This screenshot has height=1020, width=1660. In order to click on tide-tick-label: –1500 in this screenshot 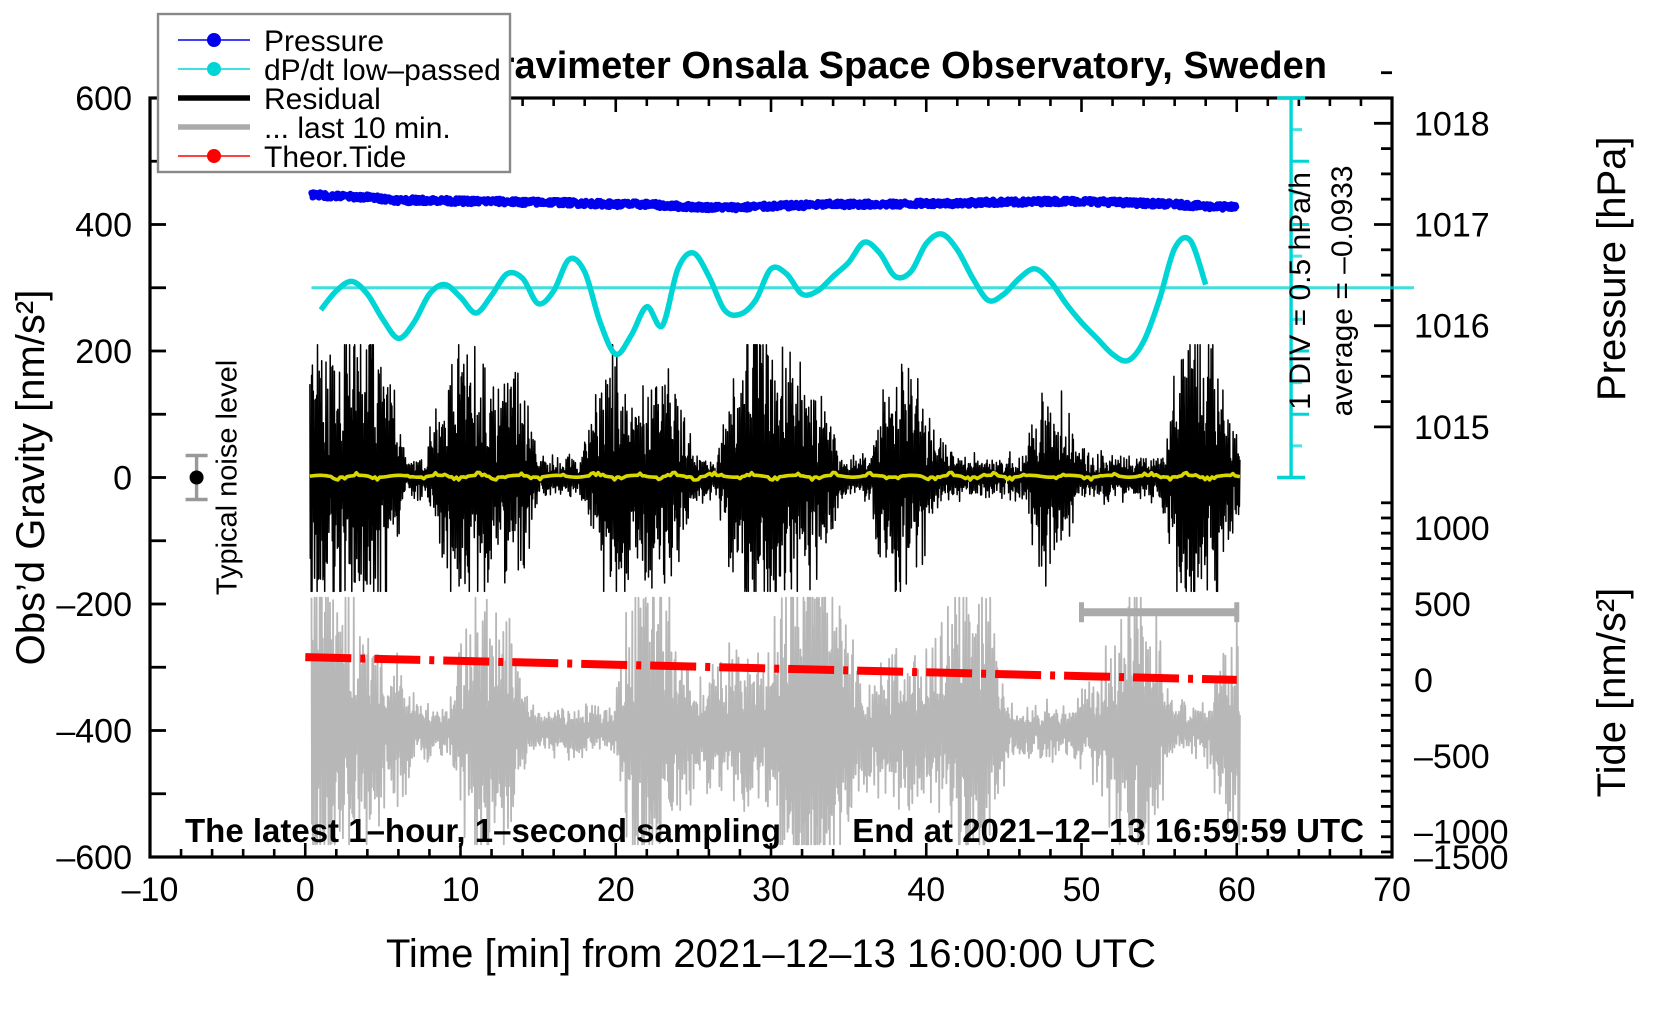, I will do `click(1461, 858)`.